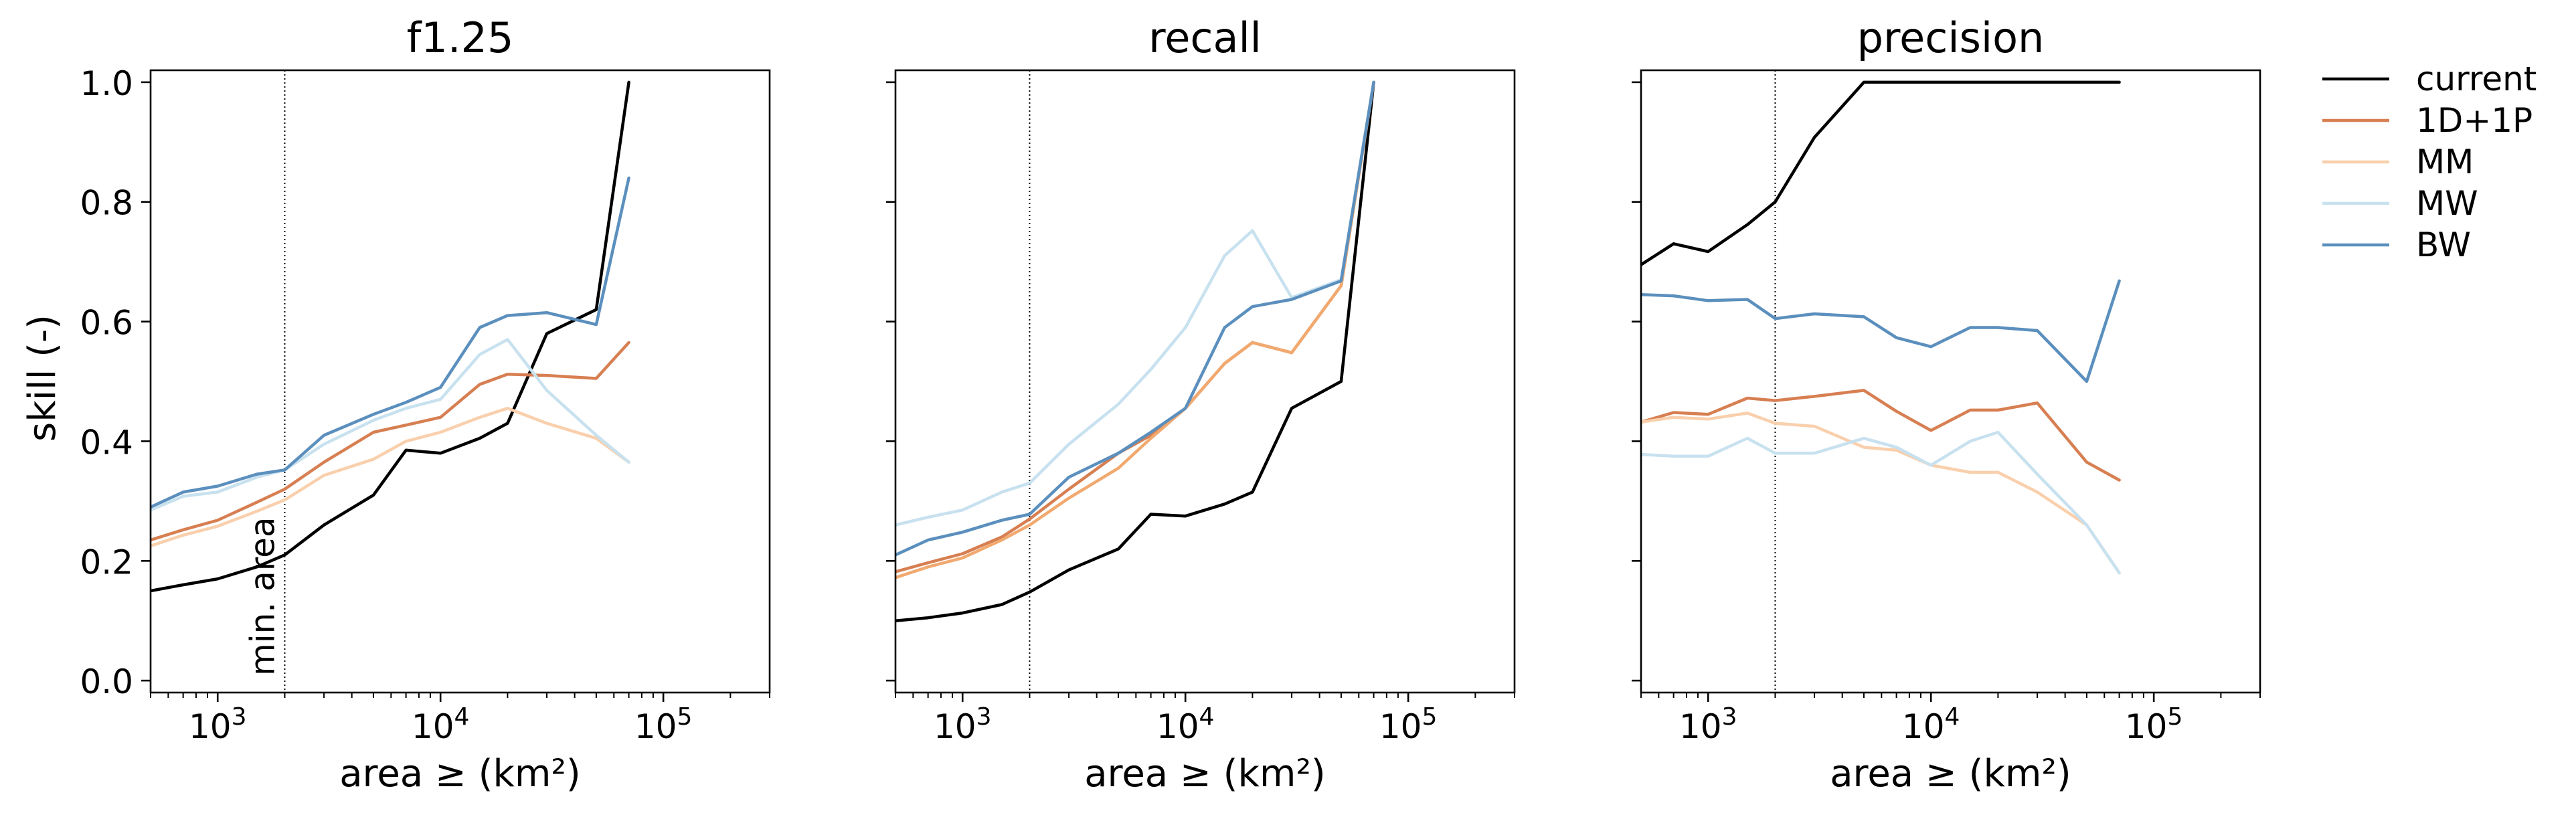  What do you see at coordinates (460, 37) in the screenshot?
I see `panel-title: f1.25` at bounding box center [460, 37].